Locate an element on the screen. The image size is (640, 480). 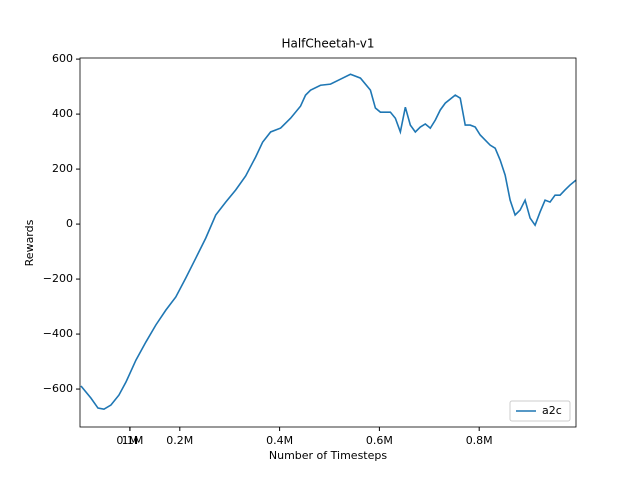
y-tick-label: 600 is located at coordinates (62, 58).